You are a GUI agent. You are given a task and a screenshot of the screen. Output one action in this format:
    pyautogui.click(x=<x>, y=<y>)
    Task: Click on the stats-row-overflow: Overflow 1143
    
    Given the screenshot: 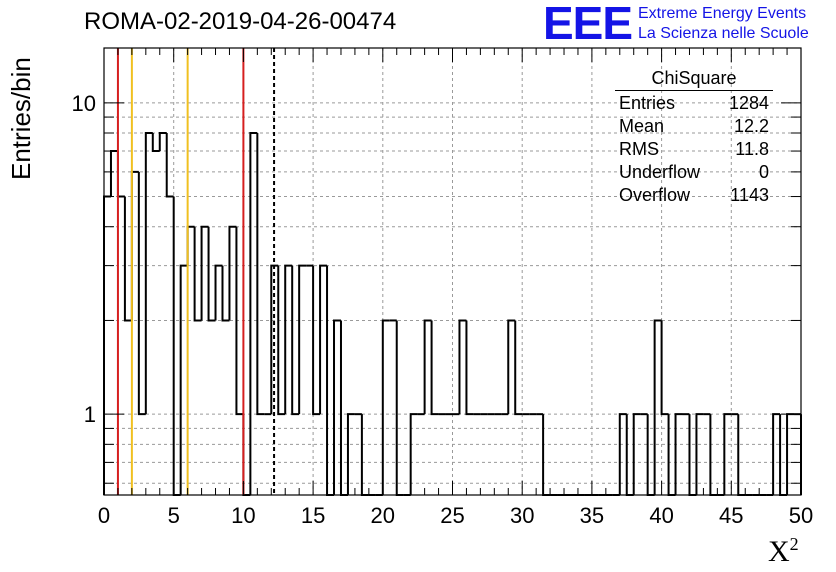 What is the action you would take?
    pyautogui.click(x=694, y=196)
    